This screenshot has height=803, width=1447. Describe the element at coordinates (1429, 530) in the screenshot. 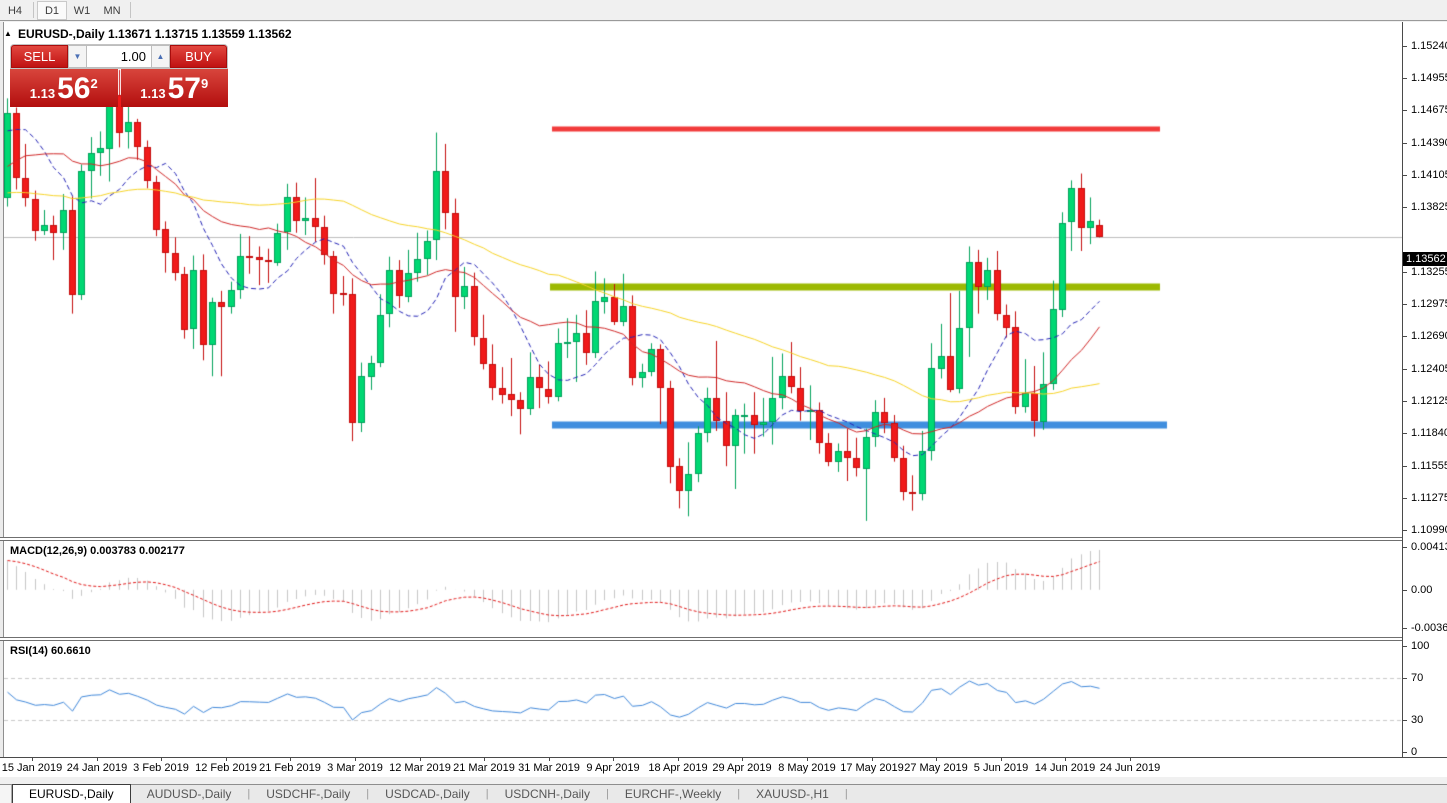

I see `price-axis-label: 1.10990` at that location.